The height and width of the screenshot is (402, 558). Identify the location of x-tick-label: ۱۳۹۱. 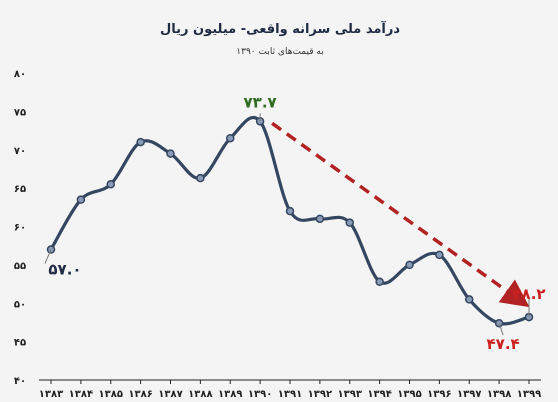
(290, 394).